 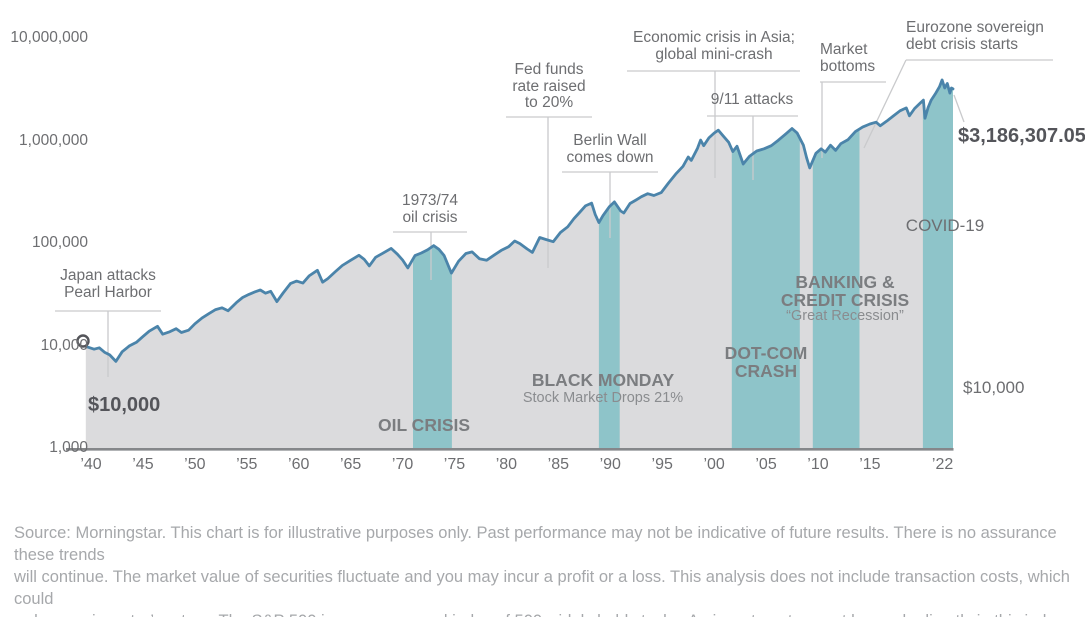 What do you see at coordinates (870, 464) in the screenshot?
I see `x-tick-15: ’15` at bounding box center [870, 464].